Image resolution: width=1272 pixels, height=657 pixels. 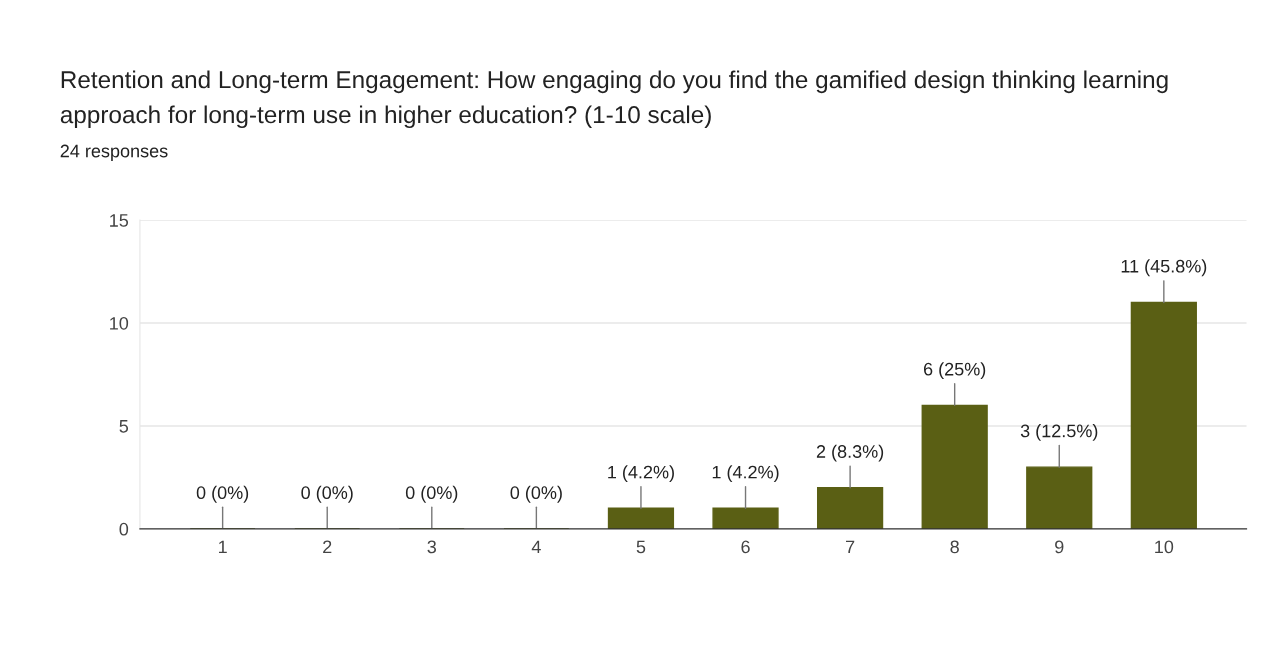 I want to click on y-tick-label: 5, so click(x=124, y=426).